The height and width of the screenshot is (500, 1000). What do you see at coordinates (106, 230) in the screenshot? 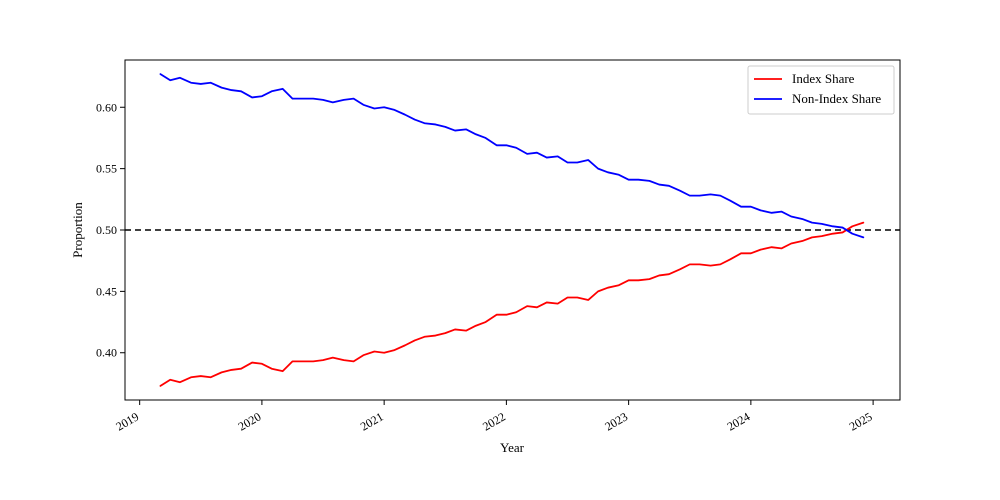
I see `y-tick-label: 0.50` at bounding box center [106, 230].